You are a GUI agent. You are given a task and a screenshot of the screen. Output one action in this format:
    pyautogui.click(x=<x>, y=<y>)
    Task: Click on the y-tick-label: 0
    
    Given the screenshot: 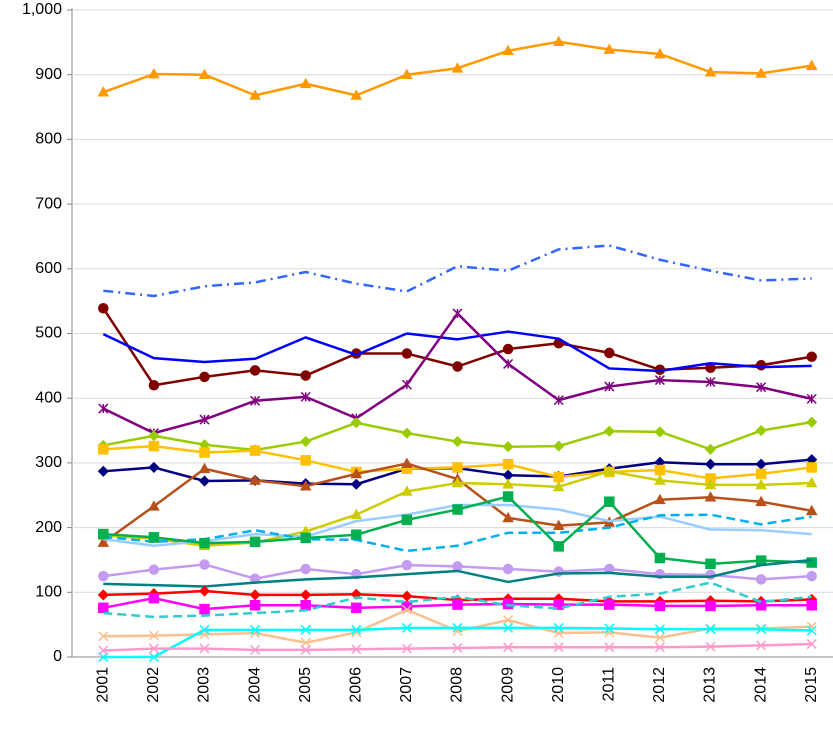 What is the action you would take?
    pyautogui.click(x=57, y=656)
    